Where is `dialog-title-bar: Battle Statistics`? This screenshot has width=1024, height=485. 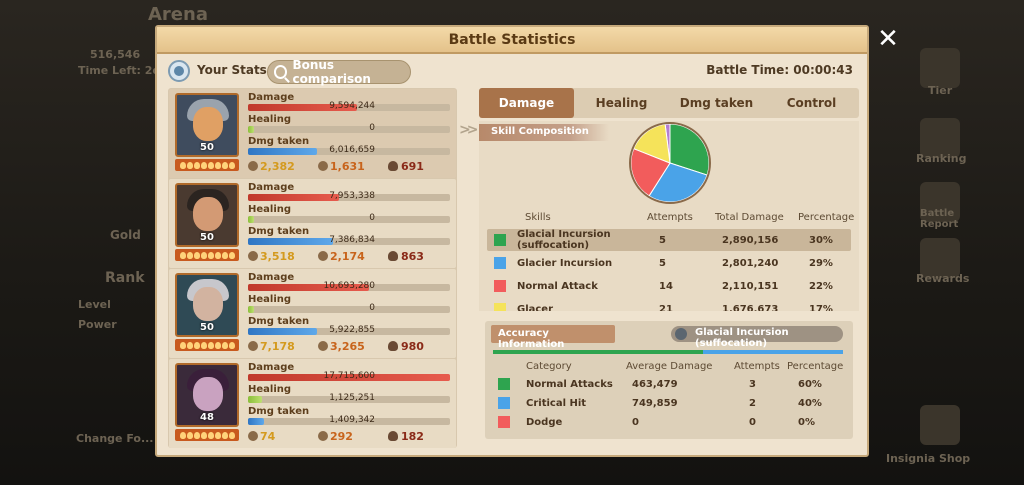 dialog-title-bar: Battle Statistics is located at coordinates (512, 40).